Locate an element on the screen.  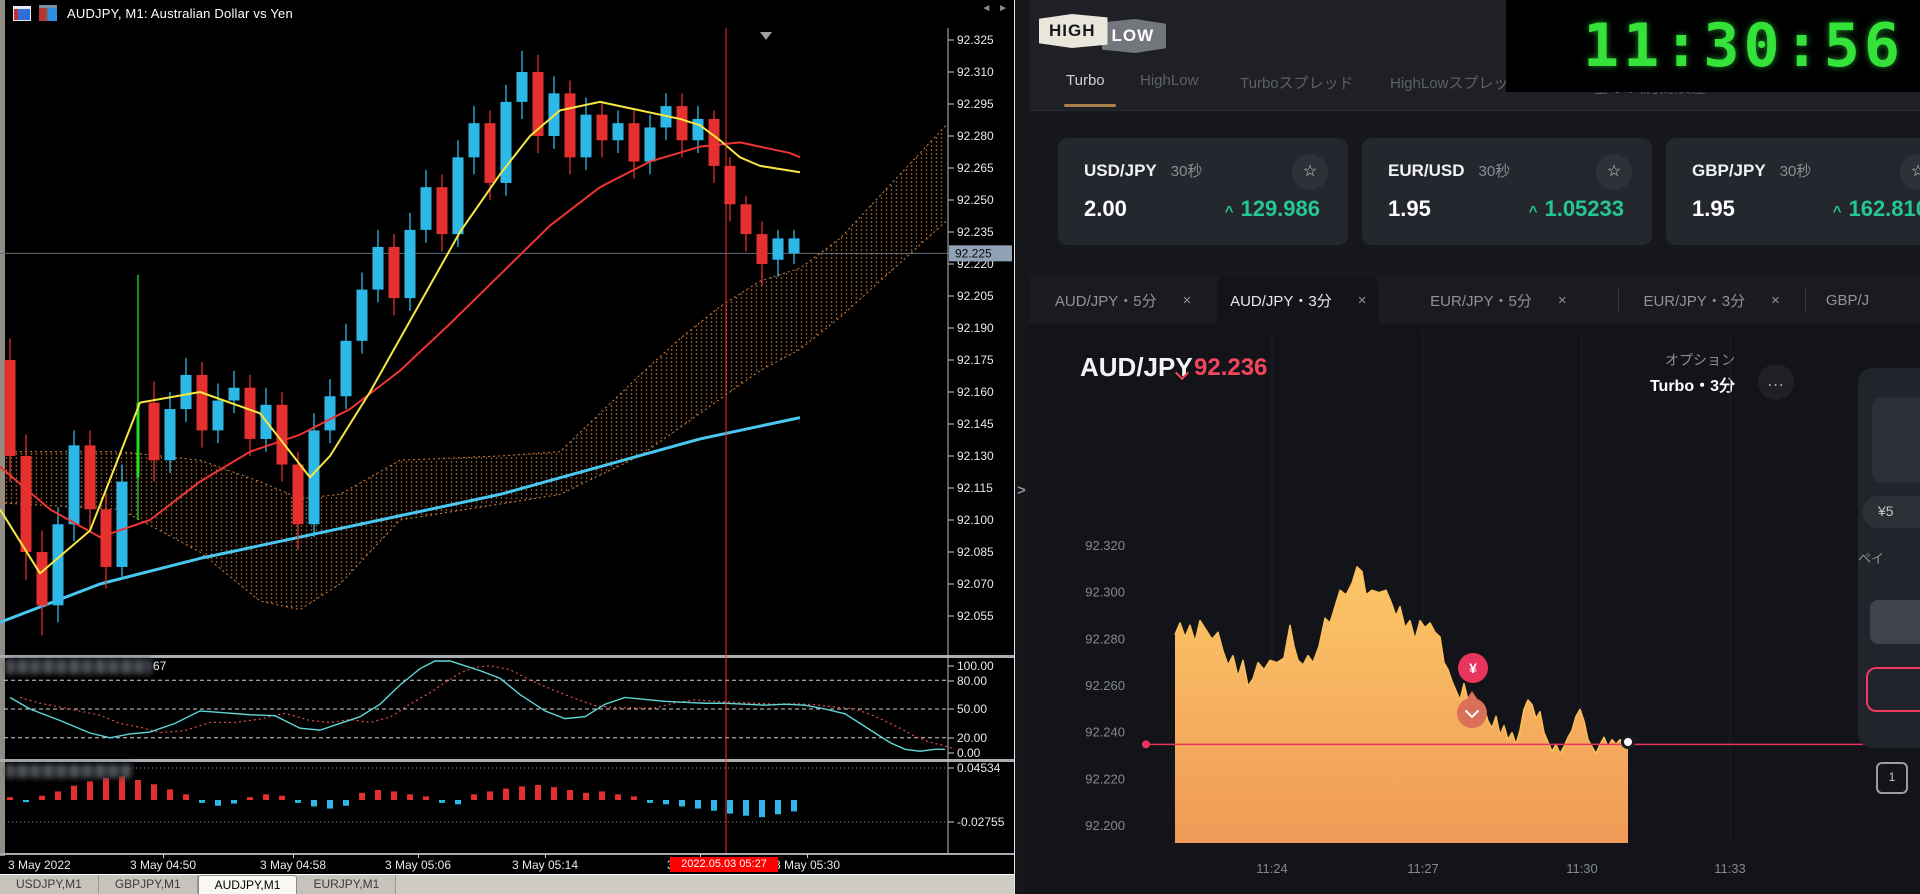
svg-text: 92.300 is located at coordinates (1105, 592).